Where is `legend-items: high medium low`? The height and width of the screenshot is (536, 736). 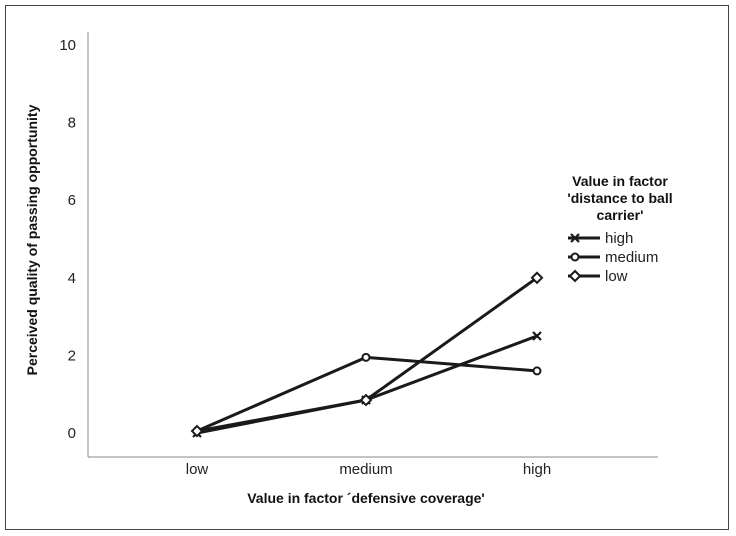
legend-items: high medium low is located at coordinates (613, 257).